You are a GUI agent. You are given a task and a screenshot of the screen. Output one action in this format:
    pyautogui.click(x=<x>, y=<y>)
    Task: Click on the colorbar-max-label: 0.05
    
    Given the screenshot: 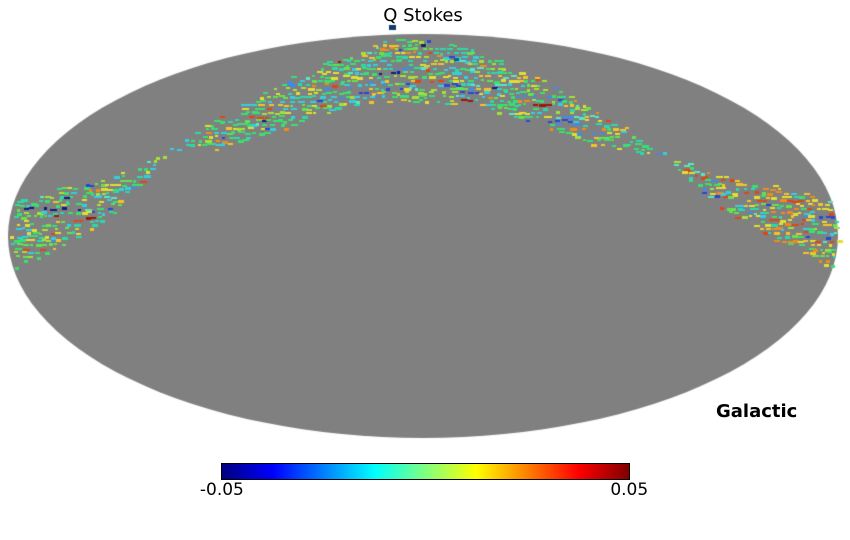 What is the action you would take?
    pyautogui.click(x=629, y=490)
    